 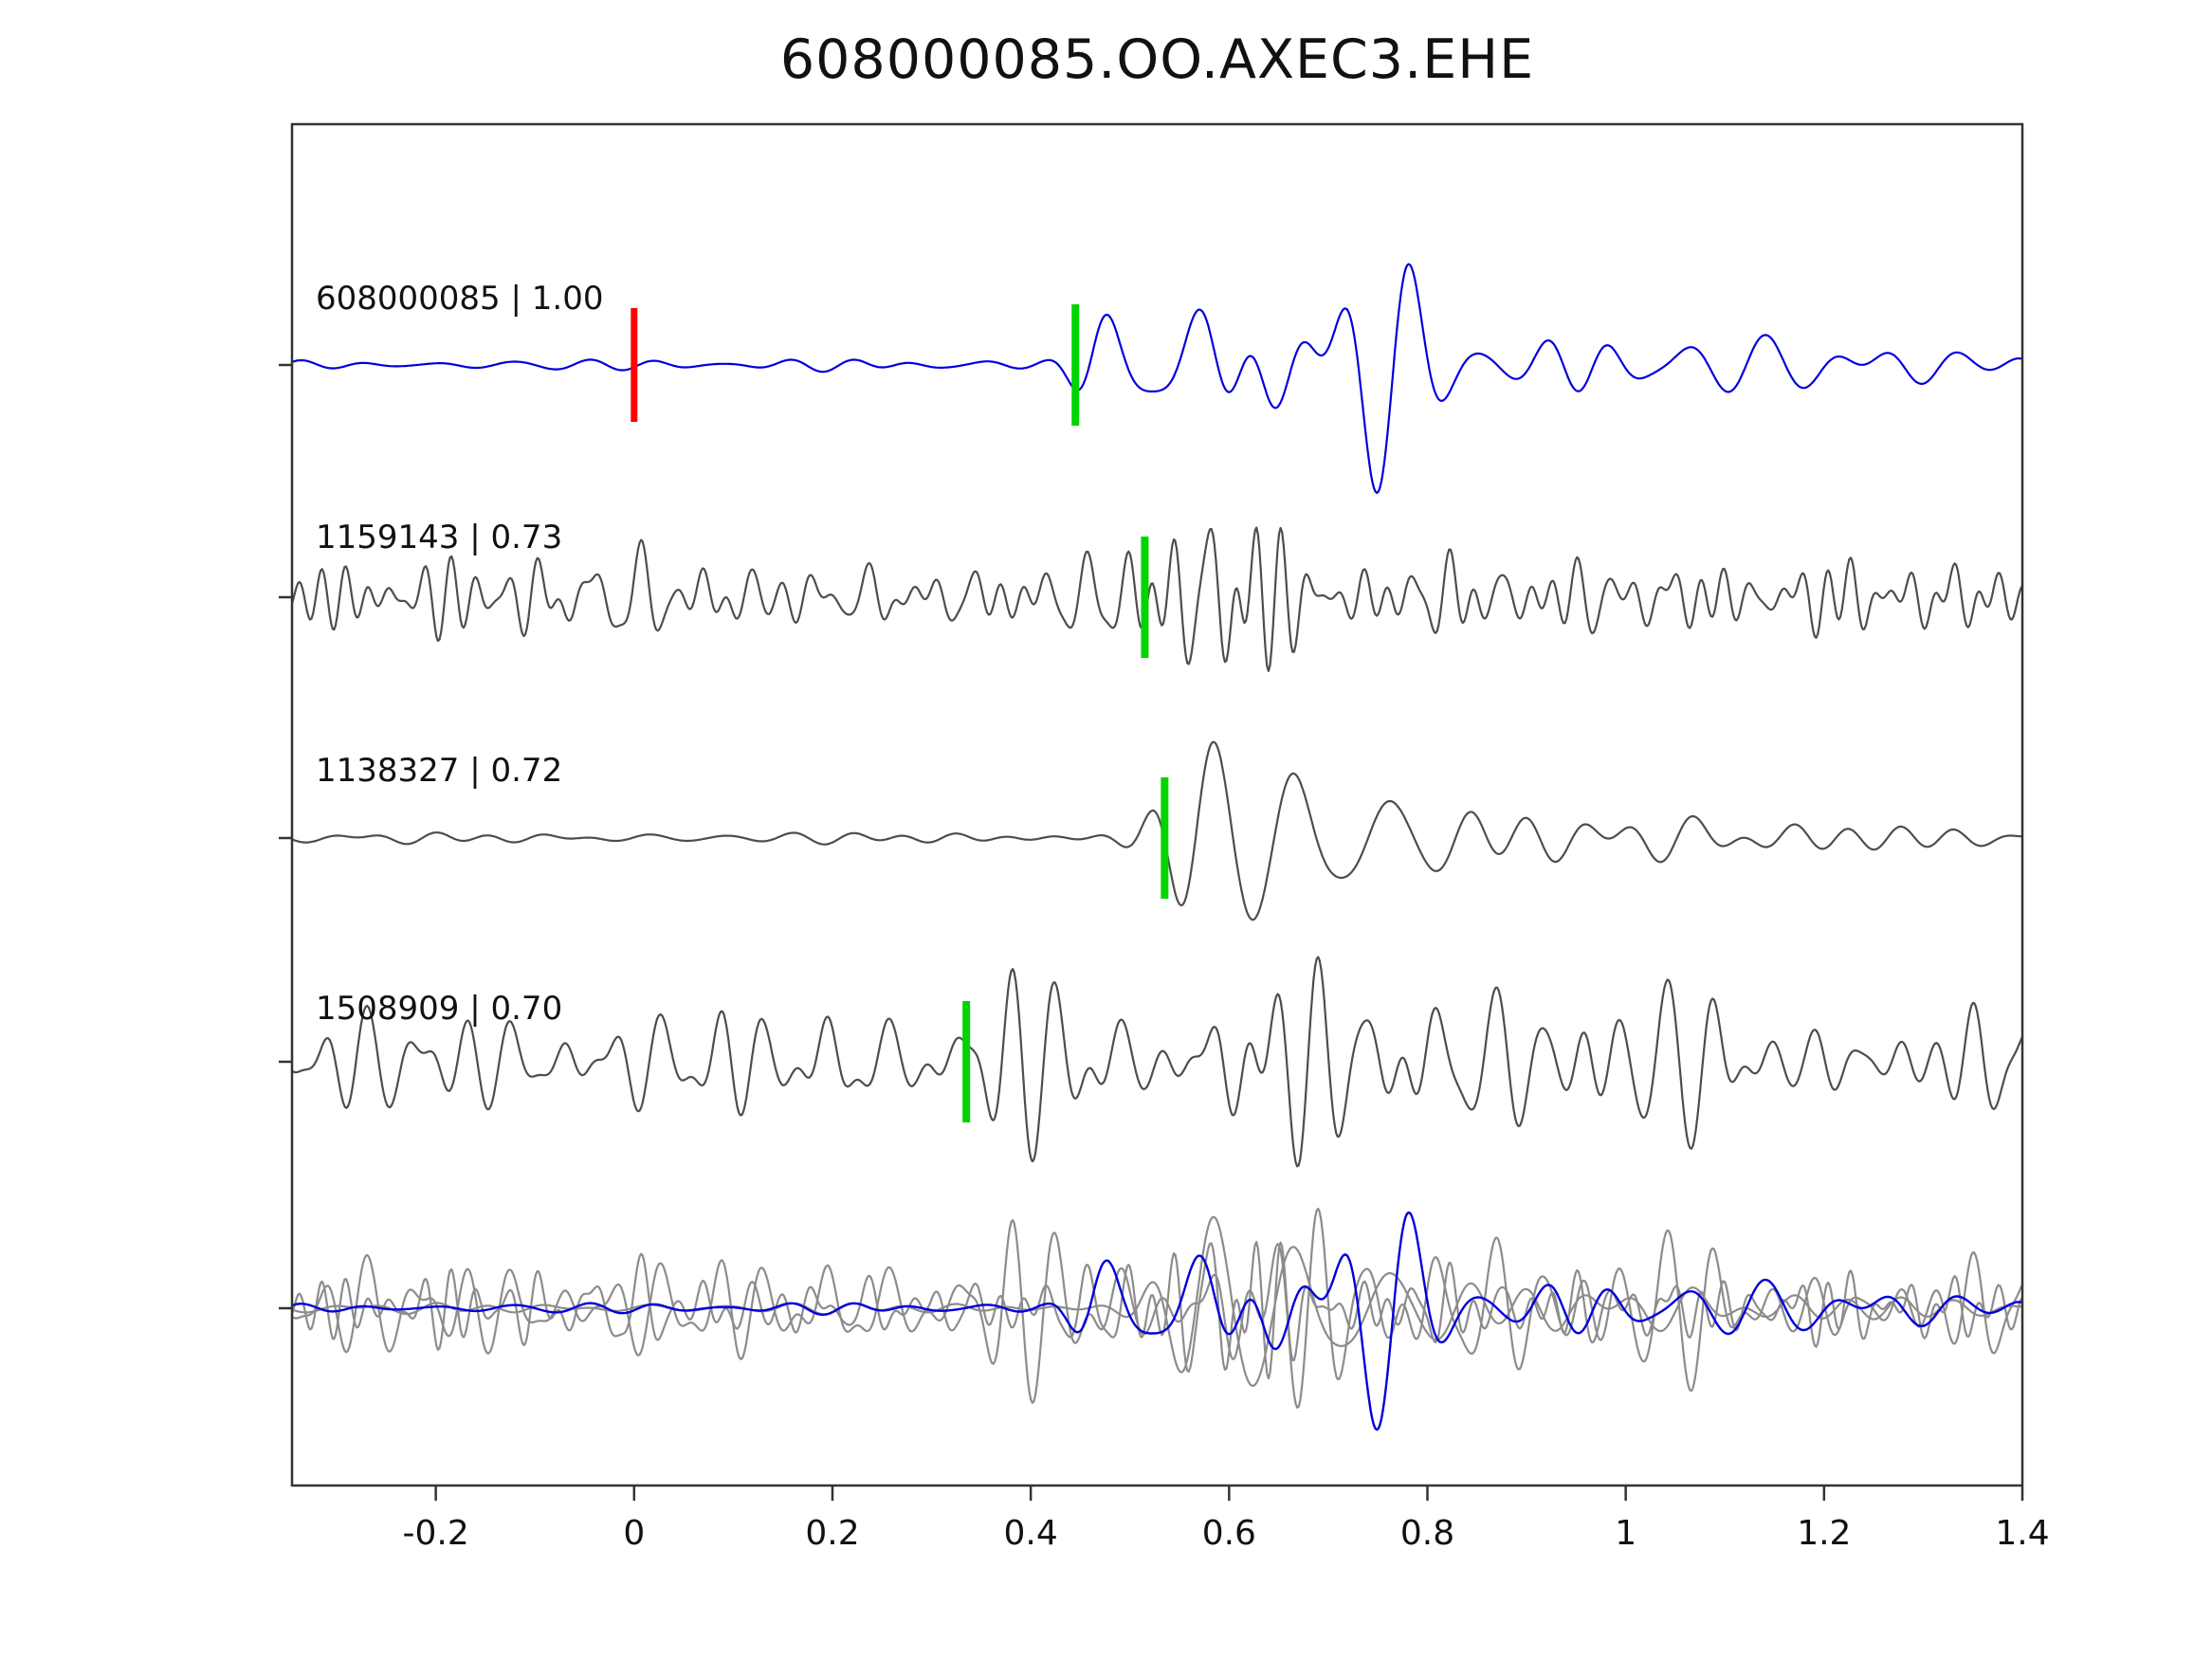 I want to click on trace-label-608000085: 608000085 | 1.00, so click(x=459, y=299).